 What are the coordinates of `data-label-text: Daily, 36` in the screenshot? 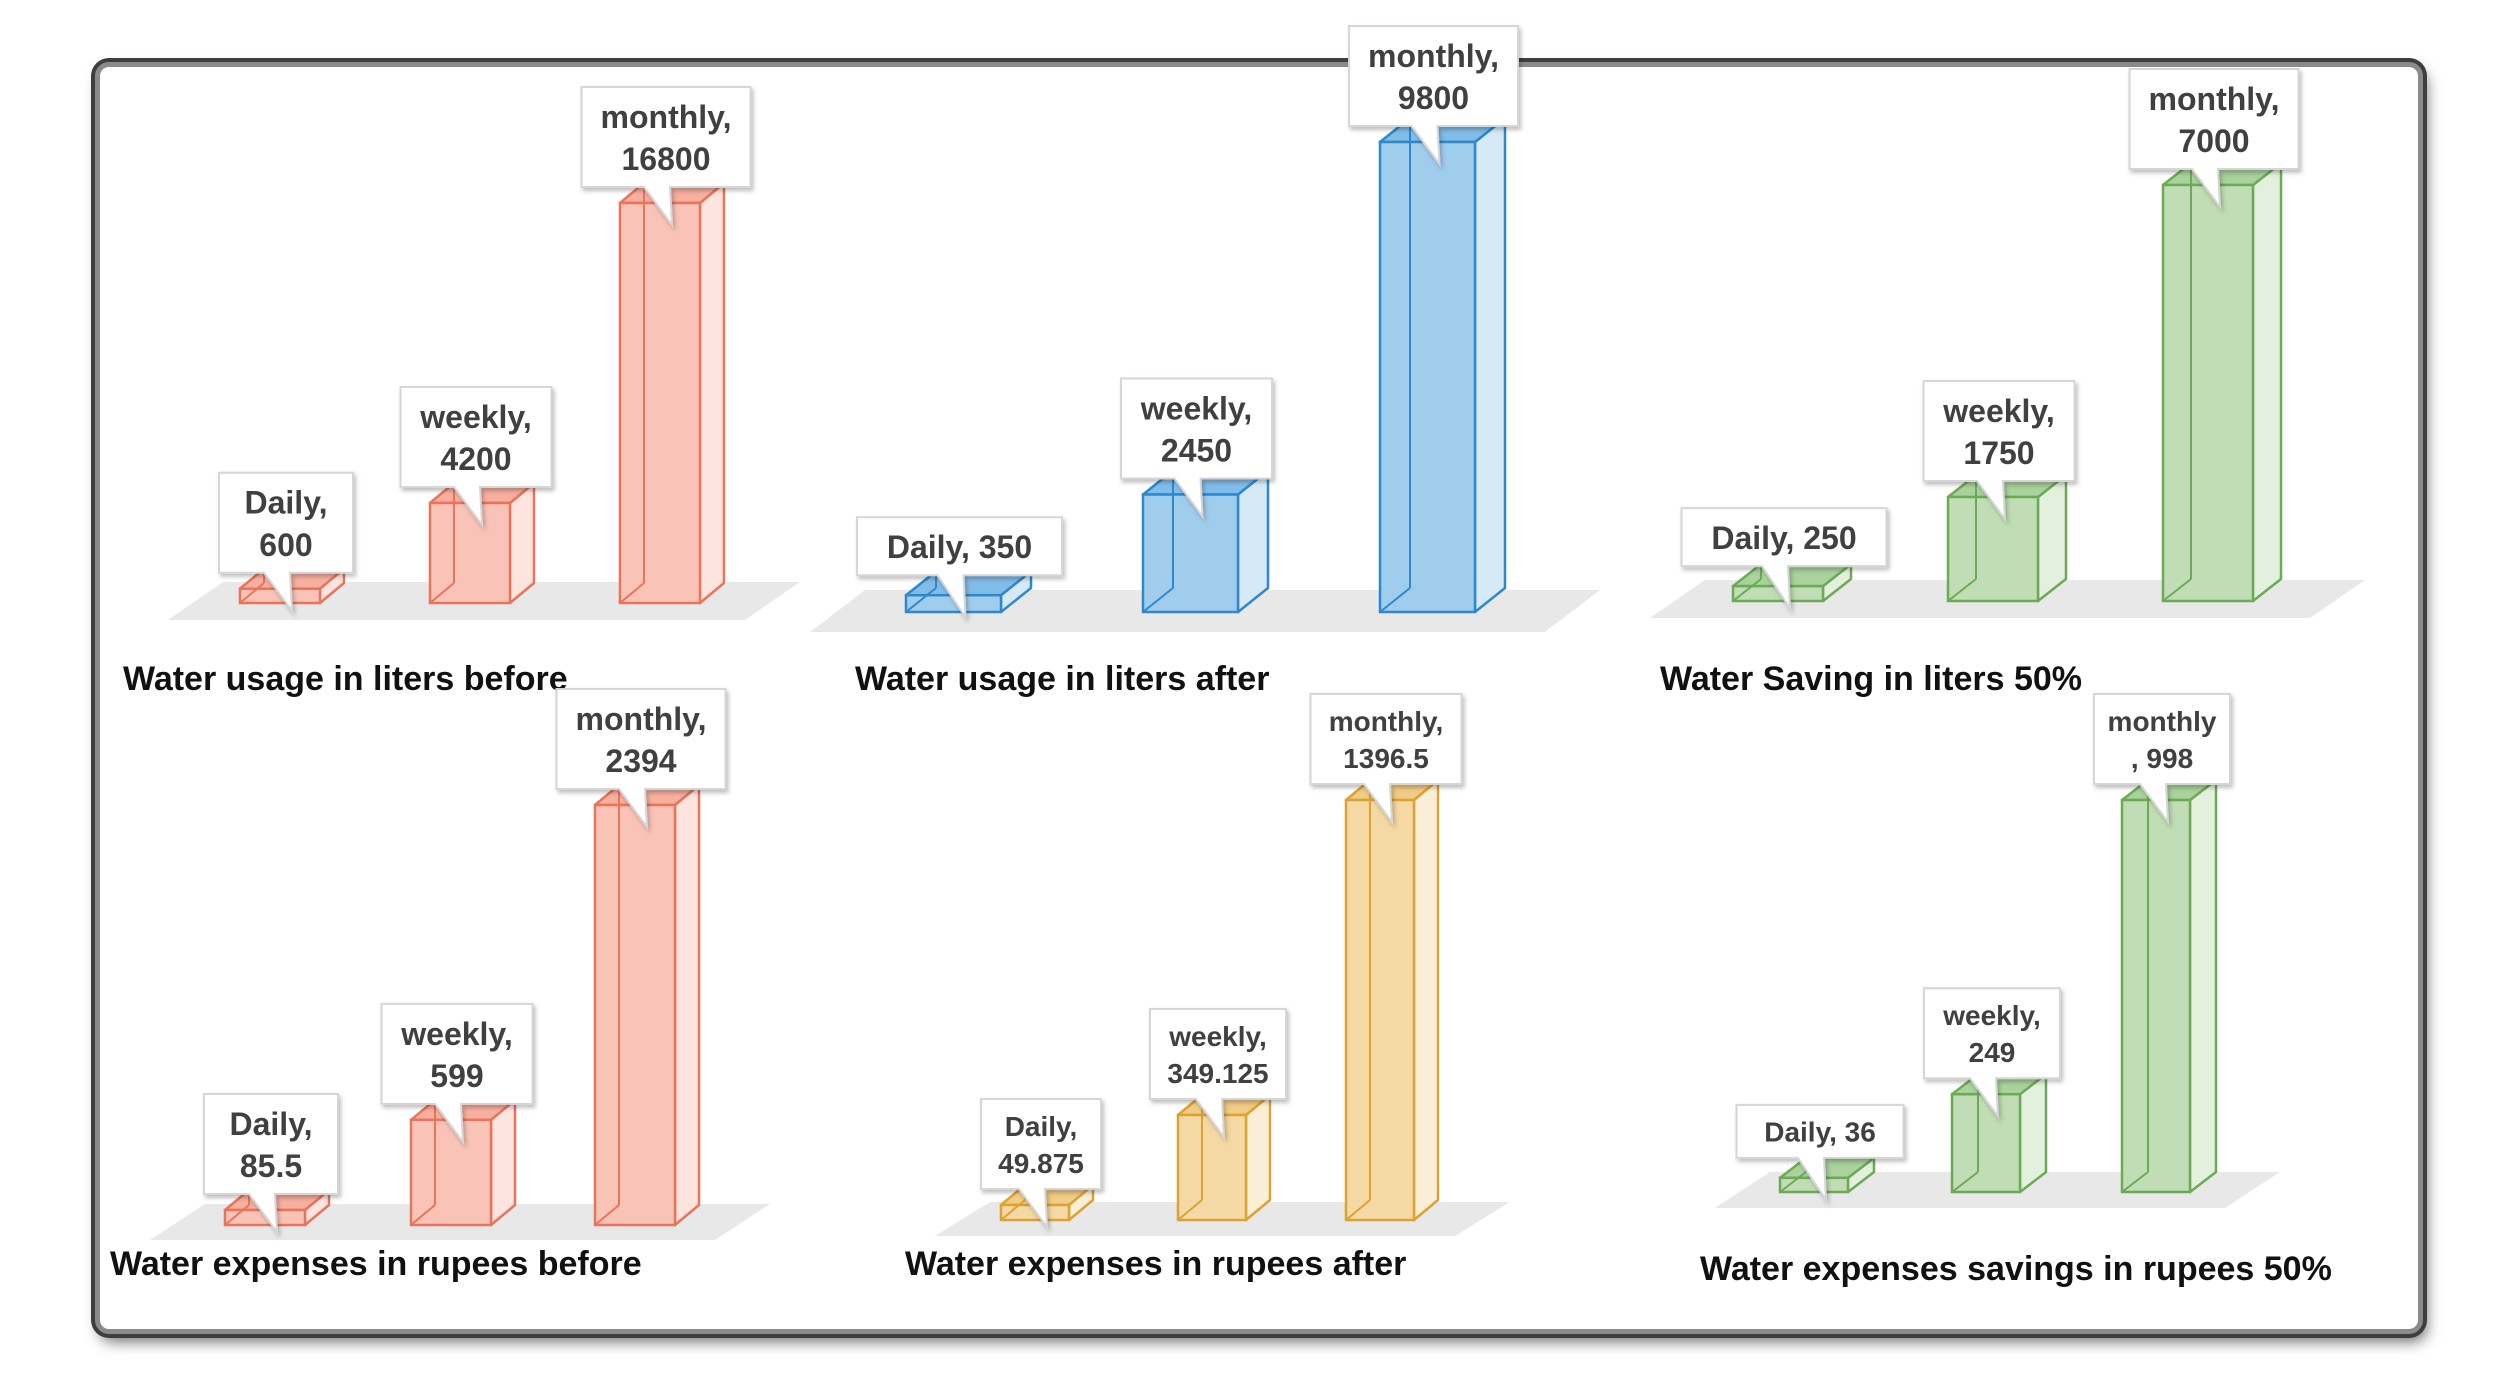 It's located at (1820, 1132).